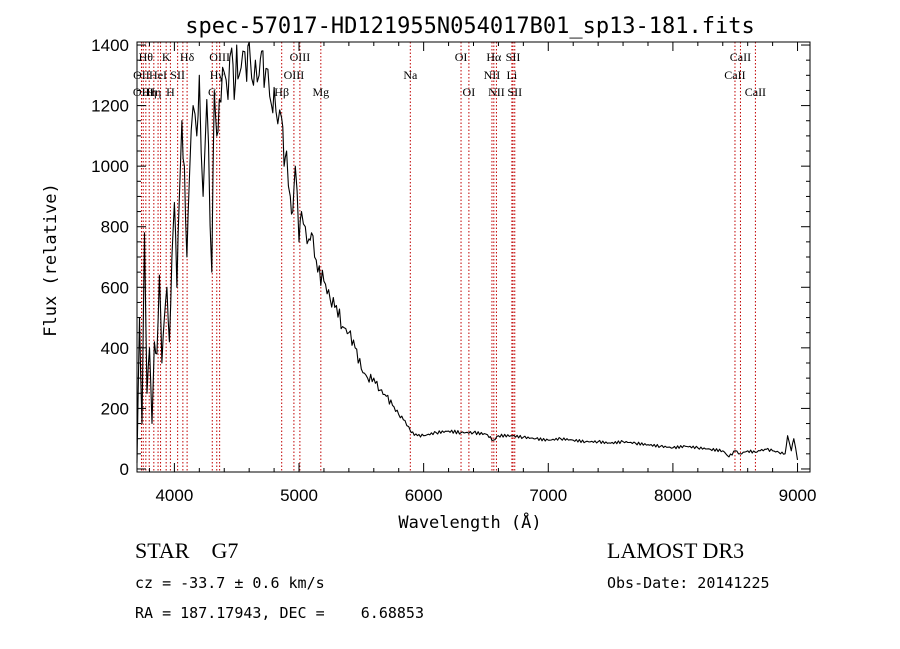  Describe the element at coordinates (110, 45) in the screenshot. I see `y-tick-label: 1400` at that location.